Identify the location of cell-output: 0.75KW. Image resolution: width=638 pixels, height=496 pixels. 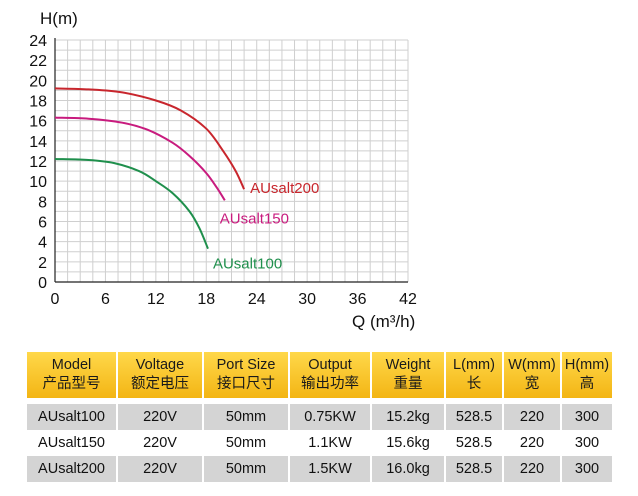
(330, 417).